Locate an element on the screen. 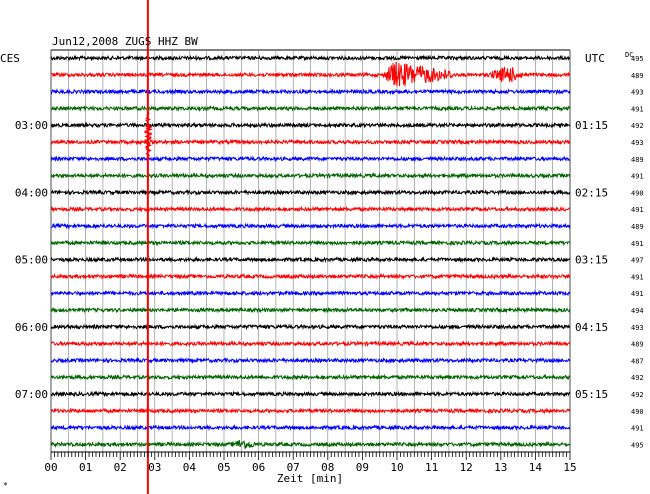 The width and height of the screenshot is (650, 494). left-time-label: 06:00 is located at coordinates (31, 327).